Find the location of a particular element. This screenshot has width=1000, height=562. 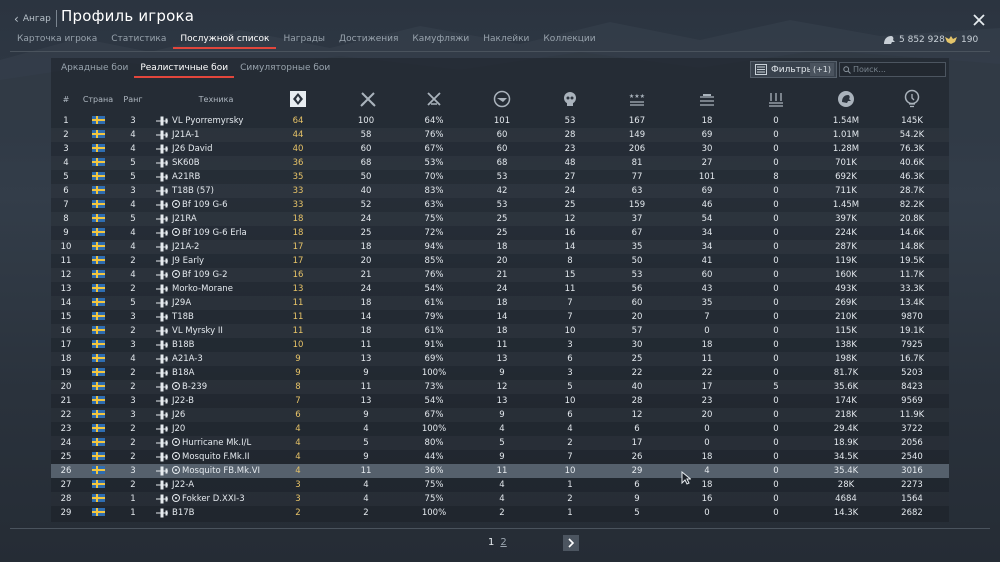

table-row: 23 2 J20 4 4 100% 4 4 6 0 0 29.4K 3722 is located at coordinates (500, 429).